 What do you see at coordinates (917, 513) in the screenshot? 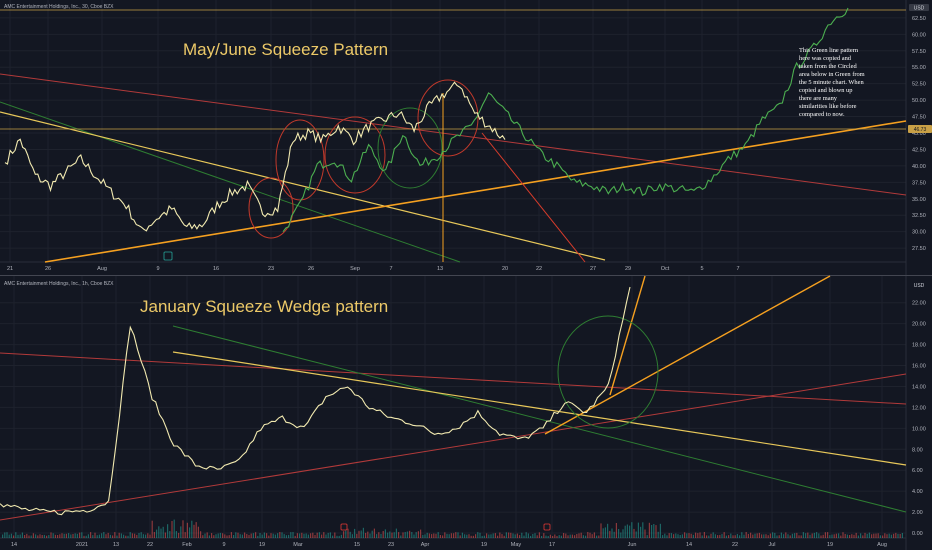
I see `bottom-y-tick-label: 2.00` at bounding box center [917, 513].